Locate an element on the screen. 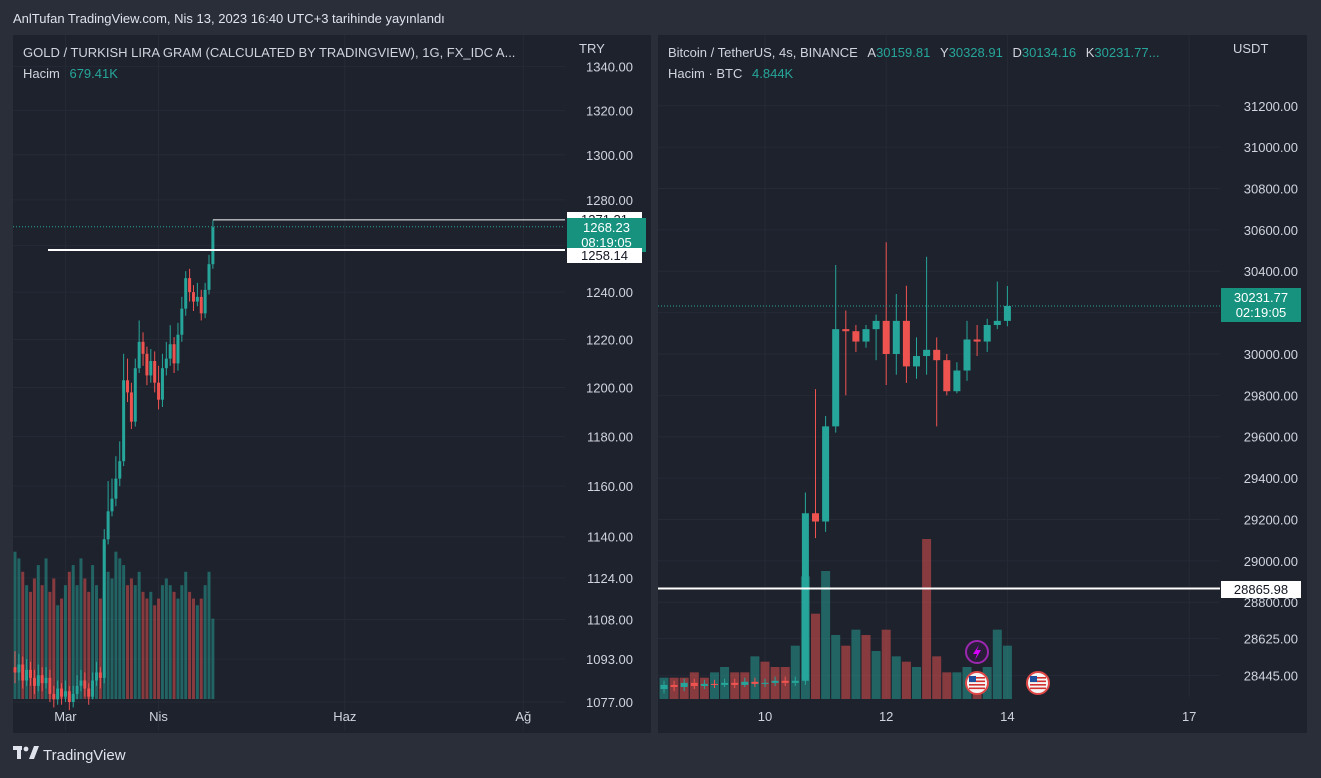  gold-y-tick-label: 1180.00 is located at coordinates (610, 436).